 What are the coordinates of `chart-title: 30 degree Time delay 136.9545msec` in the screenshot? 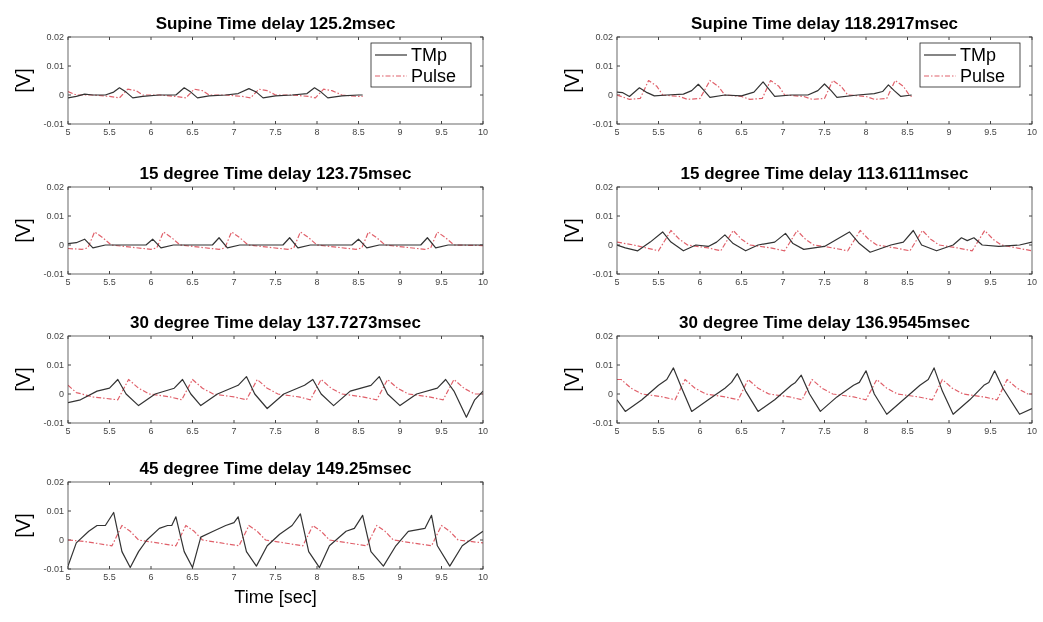 It's located at (824, 322).